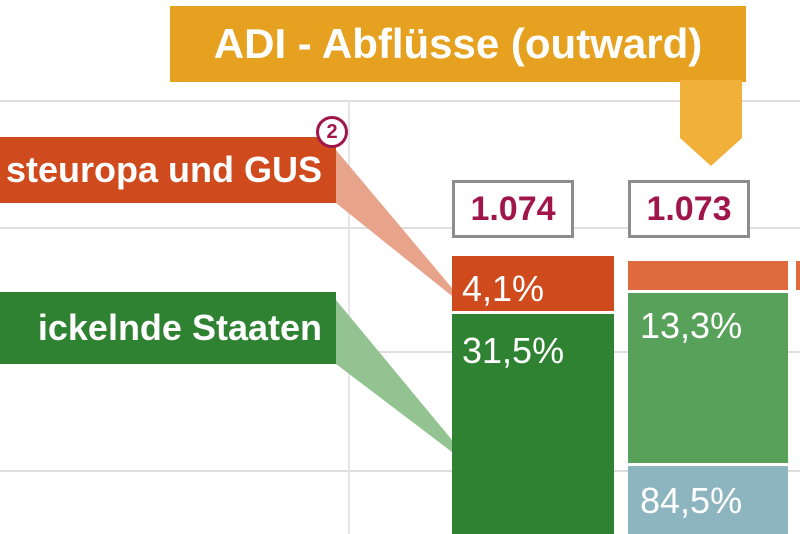 The height and width of the screenshot is (534, 800). What do you see at coordinates (513, 209) in the screenshot?
I see `total-label-1: 1.074` at bounding box center [513, 209].